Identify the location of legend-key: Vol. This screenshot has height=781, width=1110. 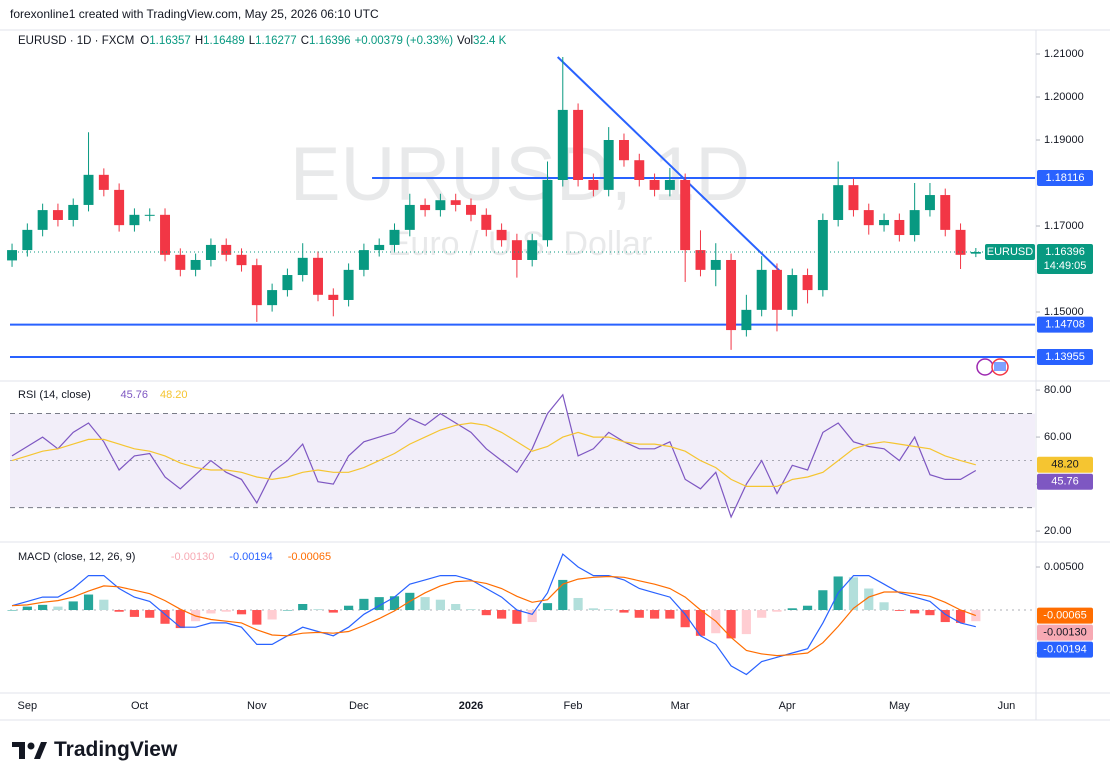
(465, 41).